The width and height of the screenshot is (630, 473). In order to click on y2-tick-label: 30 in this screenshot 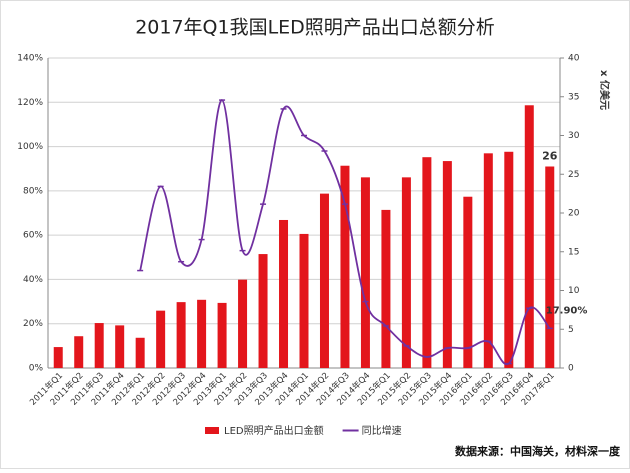, I will do `click(574, 136)`.